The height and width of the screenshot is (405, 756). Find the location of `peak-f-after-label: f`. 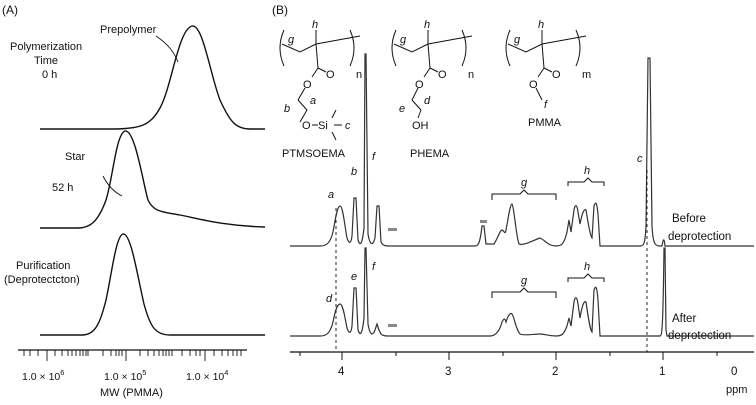

peak-f-after-label: f is located at coordinates (374, 267).